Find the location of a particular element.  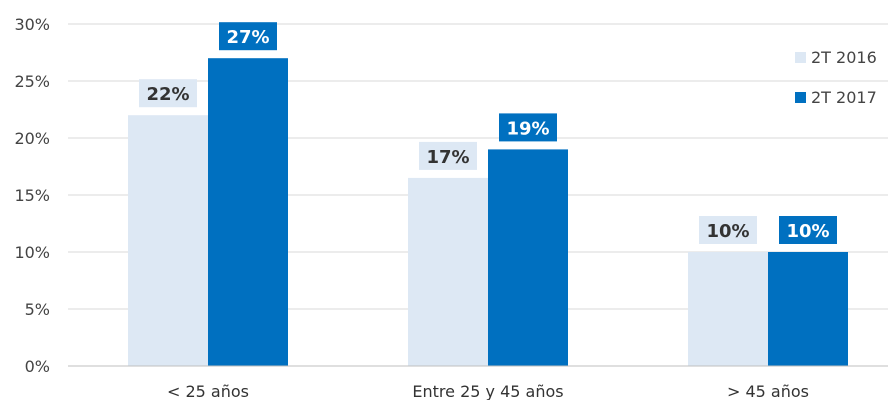

y-tick-label: 15% is located at coordinates (32, 195).